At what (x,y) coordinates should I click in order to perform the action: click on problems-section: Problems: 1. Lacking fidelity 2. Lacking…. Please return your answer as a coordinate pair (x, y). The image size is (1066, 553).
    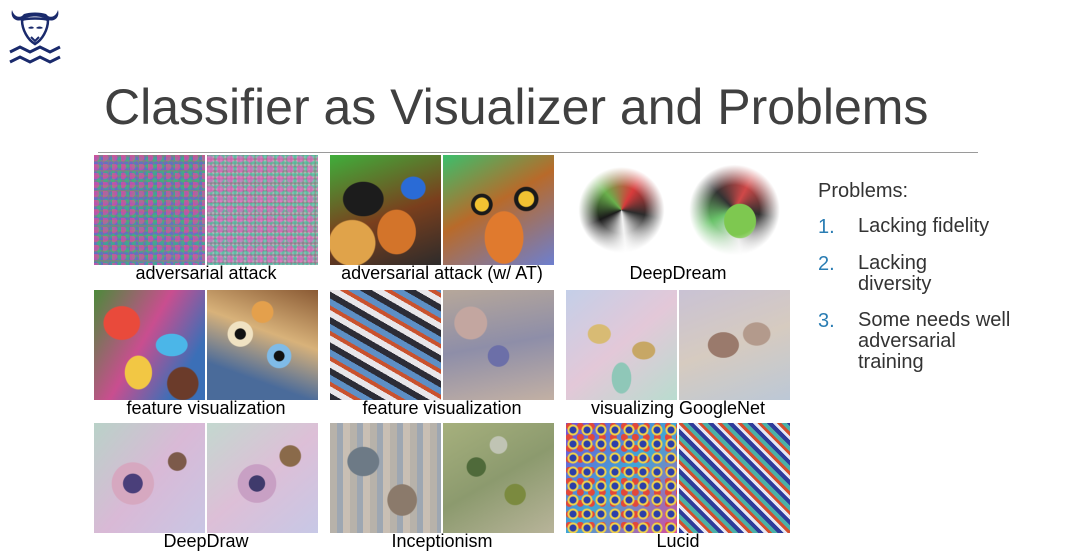
    Looking at the image, I should click on (938, 284).